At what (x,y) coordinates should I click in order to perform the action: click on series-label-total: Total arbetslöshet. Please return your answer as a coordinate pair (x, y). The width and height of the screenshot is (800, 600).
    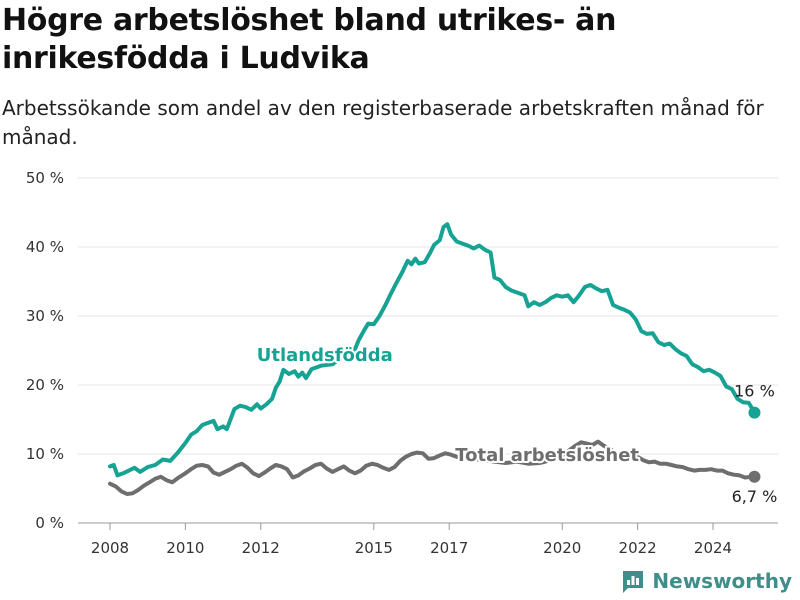
    Looking at the image, I should click on (547, 455).